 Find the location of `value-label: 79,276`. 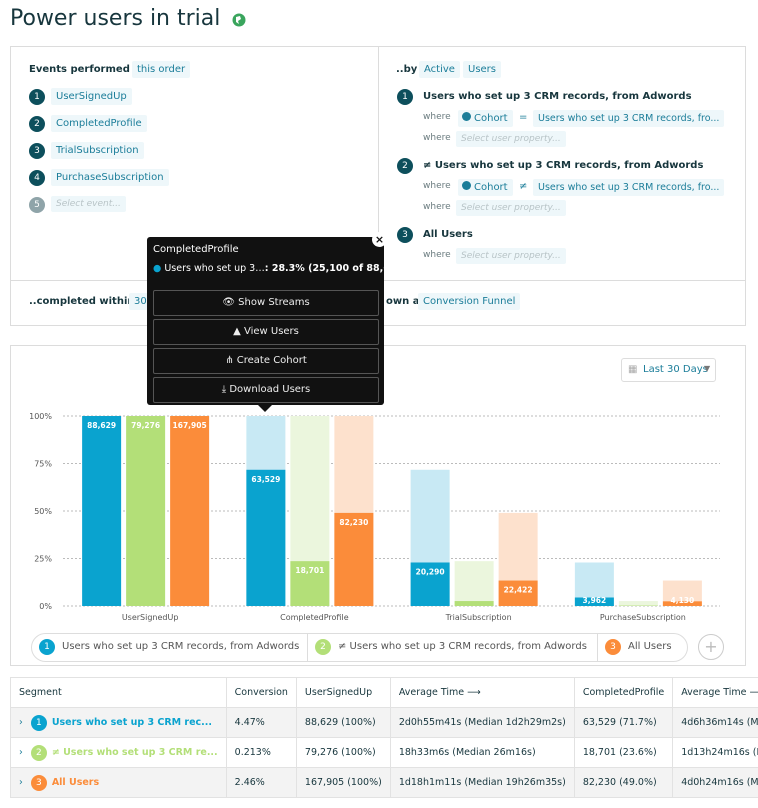

value-label: 79,276 is located at coordinates (145, 425).